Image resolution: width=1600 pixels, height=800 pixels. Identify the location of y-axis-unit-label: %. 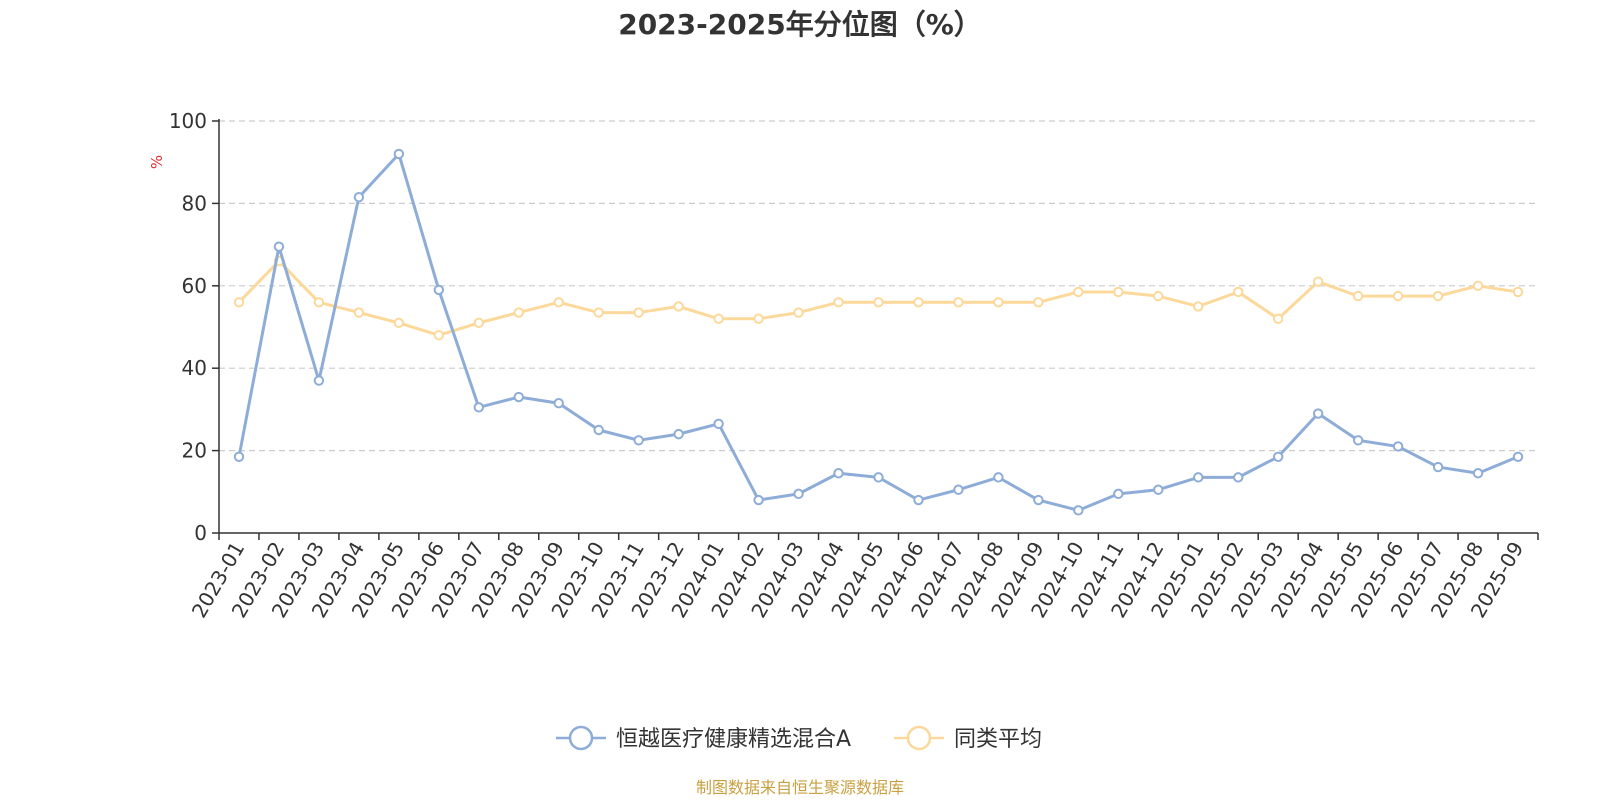
(157, 162).